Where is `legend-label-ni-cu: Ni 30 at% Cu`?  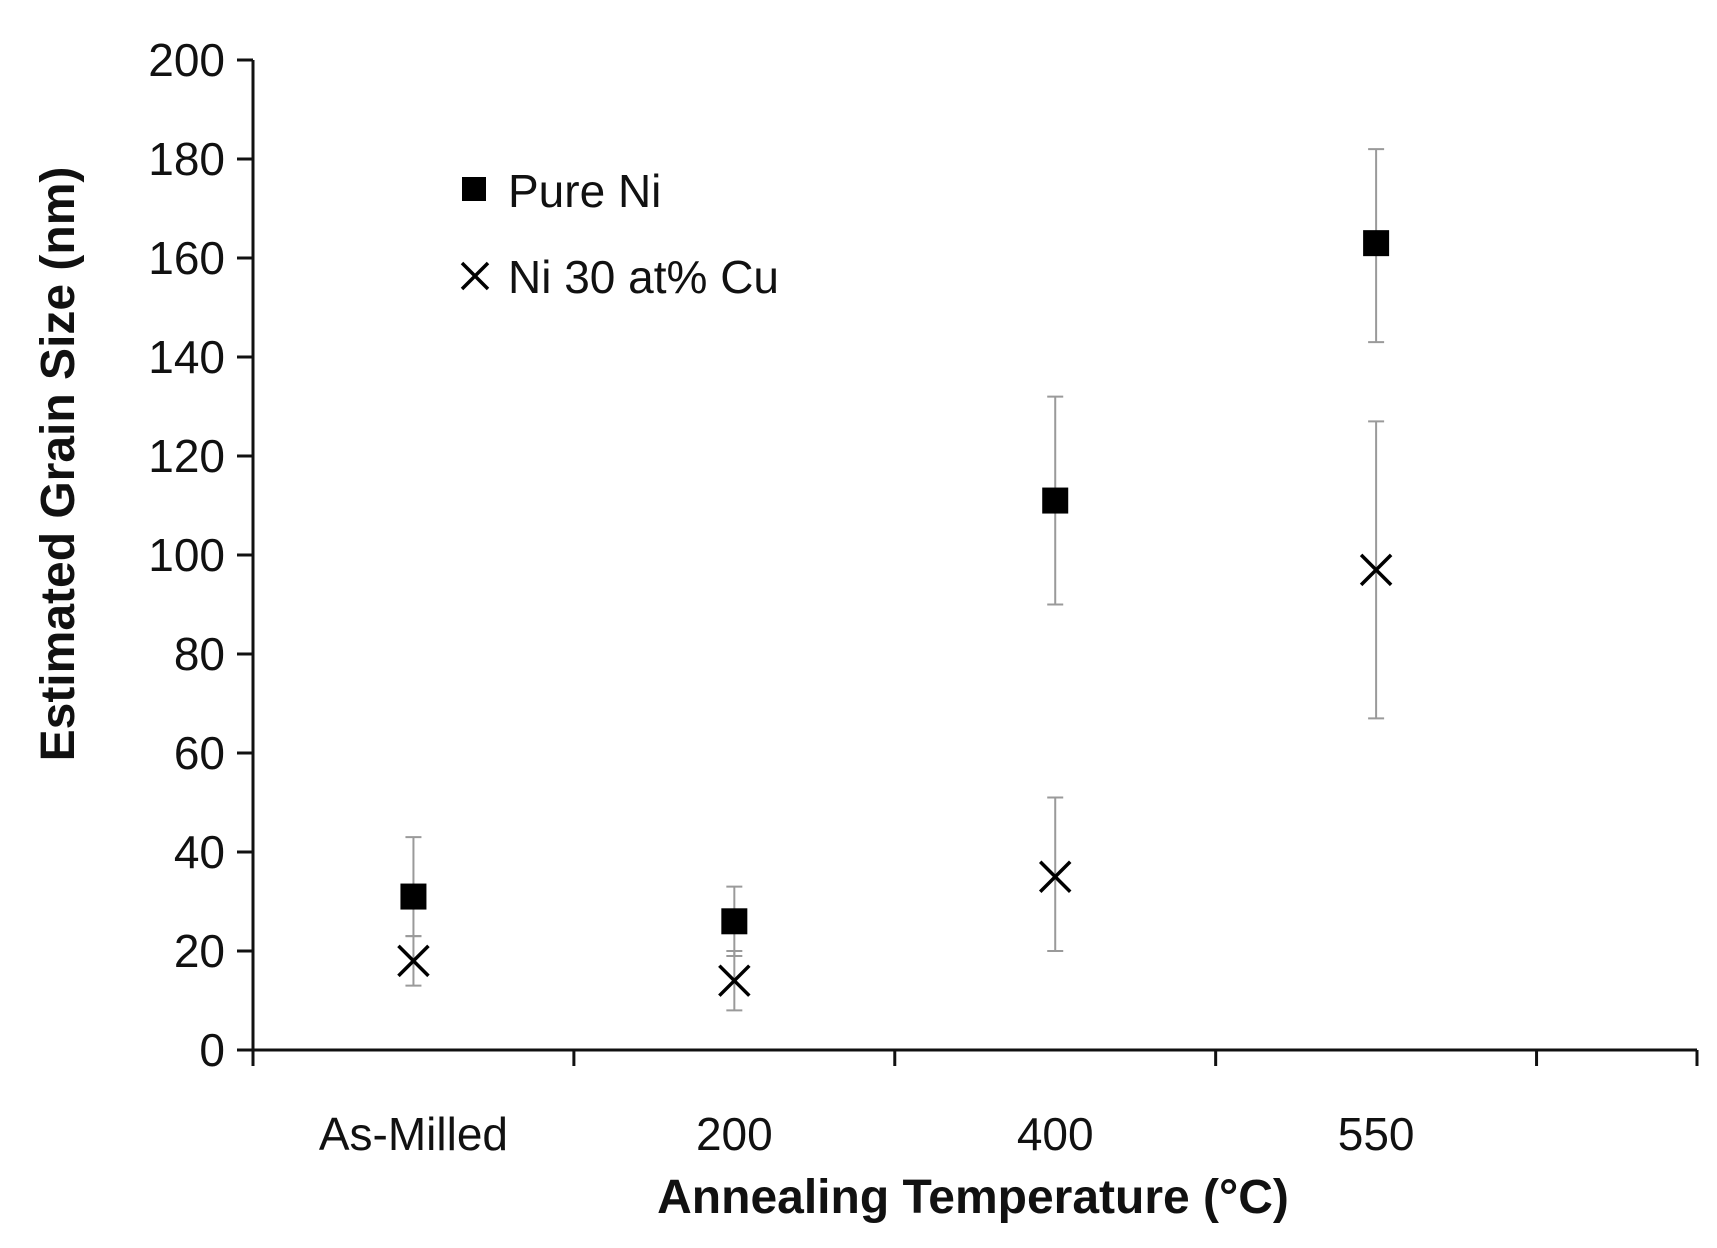 legend-label-ni-cu: Ni 30 at% Cu is located at coordinates (643, 277).